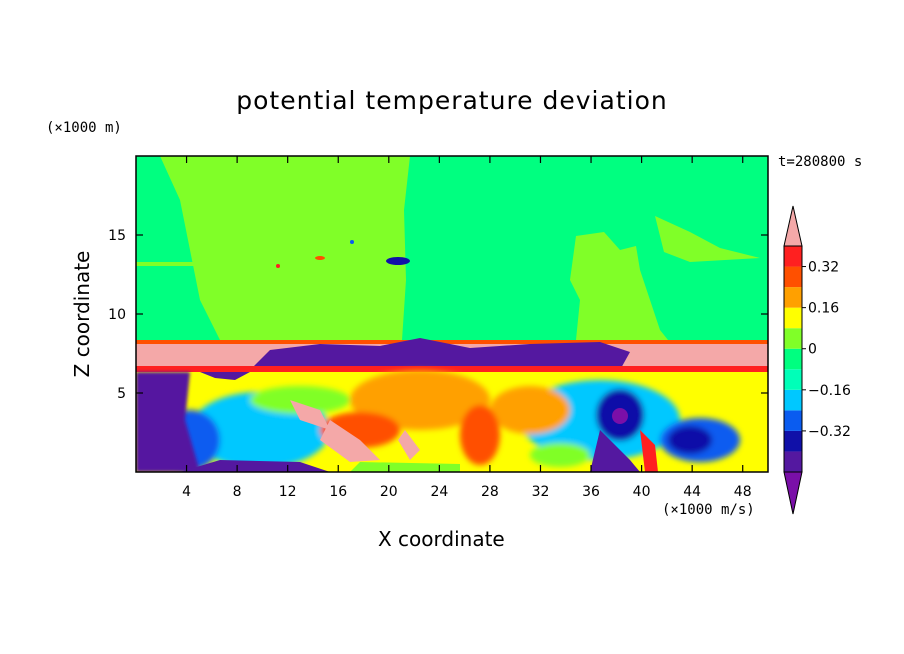 The image size is (904, 654). Describe the element at coordinates (84, 128) in the screenshot. I see `y-axis-unit: (×1000 m)` at that location.